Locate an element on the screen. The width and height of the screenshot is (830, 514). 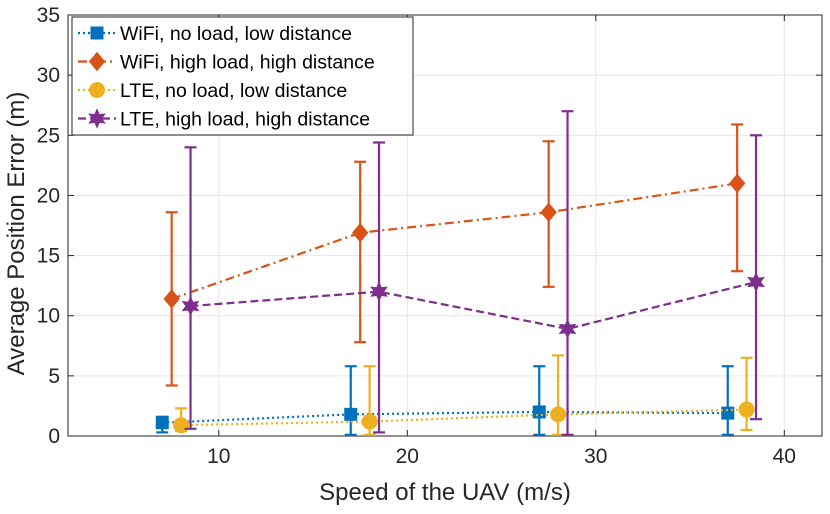
legend-label: WiFi, no load, low distance is located at coordinates (236, 34).